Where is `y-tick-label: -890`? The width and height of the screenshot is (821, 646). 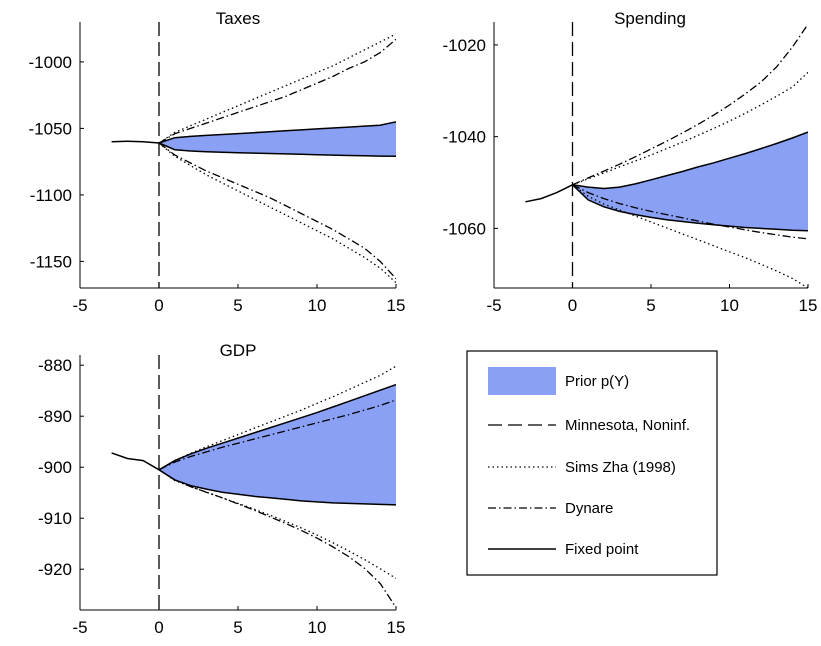
y-tick-label: -890 is located at coordinates (55, 416).